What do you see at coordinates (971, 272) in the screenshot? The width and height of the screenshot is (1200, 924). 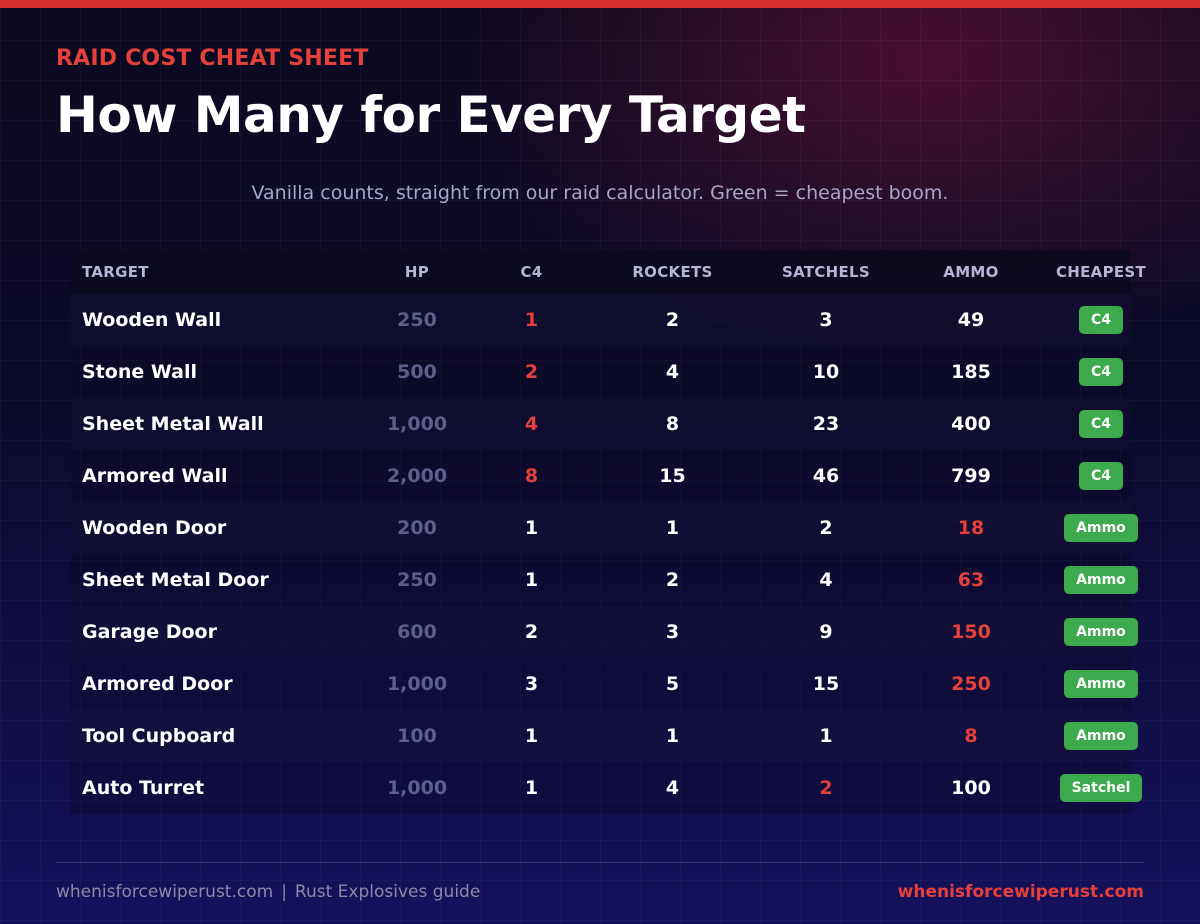 I see `column-header-ammo: AMMO` at bounding box center [971, 272].